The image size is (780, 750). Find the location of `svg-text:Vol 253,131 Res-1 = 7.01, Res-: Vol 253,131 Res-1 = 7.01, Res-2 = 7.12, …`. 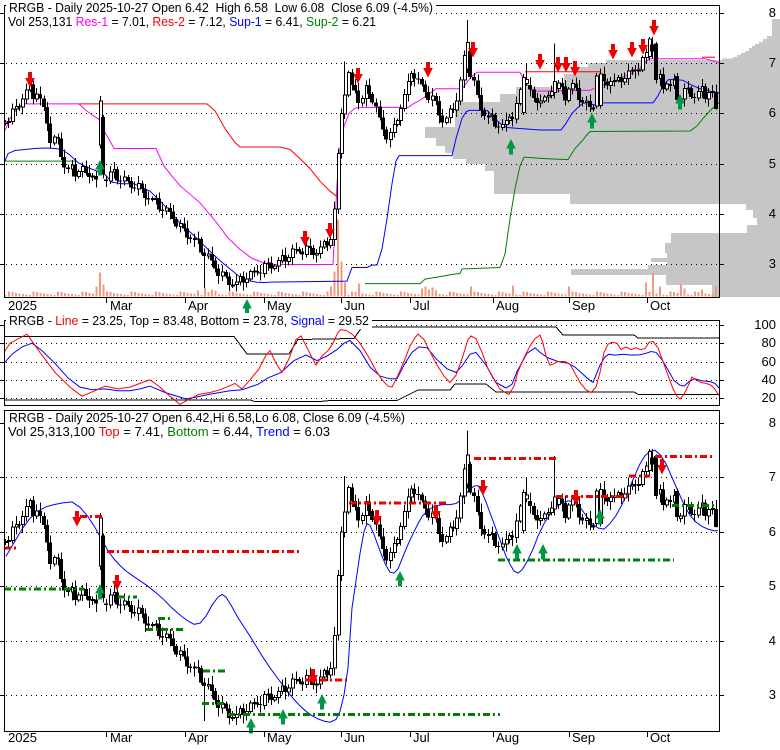

svg-text:Vol 253,131 Res-1 = 7.01, Res-: Vol 253,131 Res-1 = 7.01, Res-2 = 7.12, … is located at coordinates (192, 21).